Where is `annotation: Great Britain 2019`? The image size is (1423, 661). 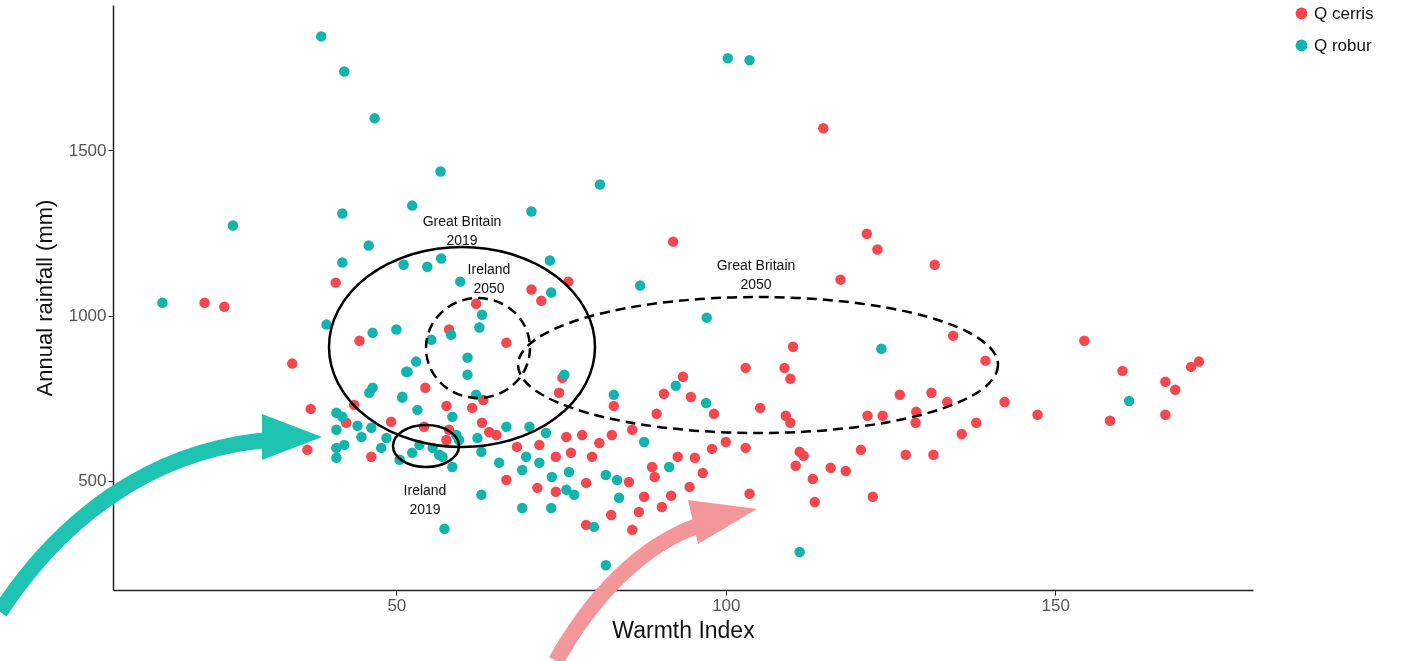
annotation: Great Britain 2019 is located at coordinates (462, 230).